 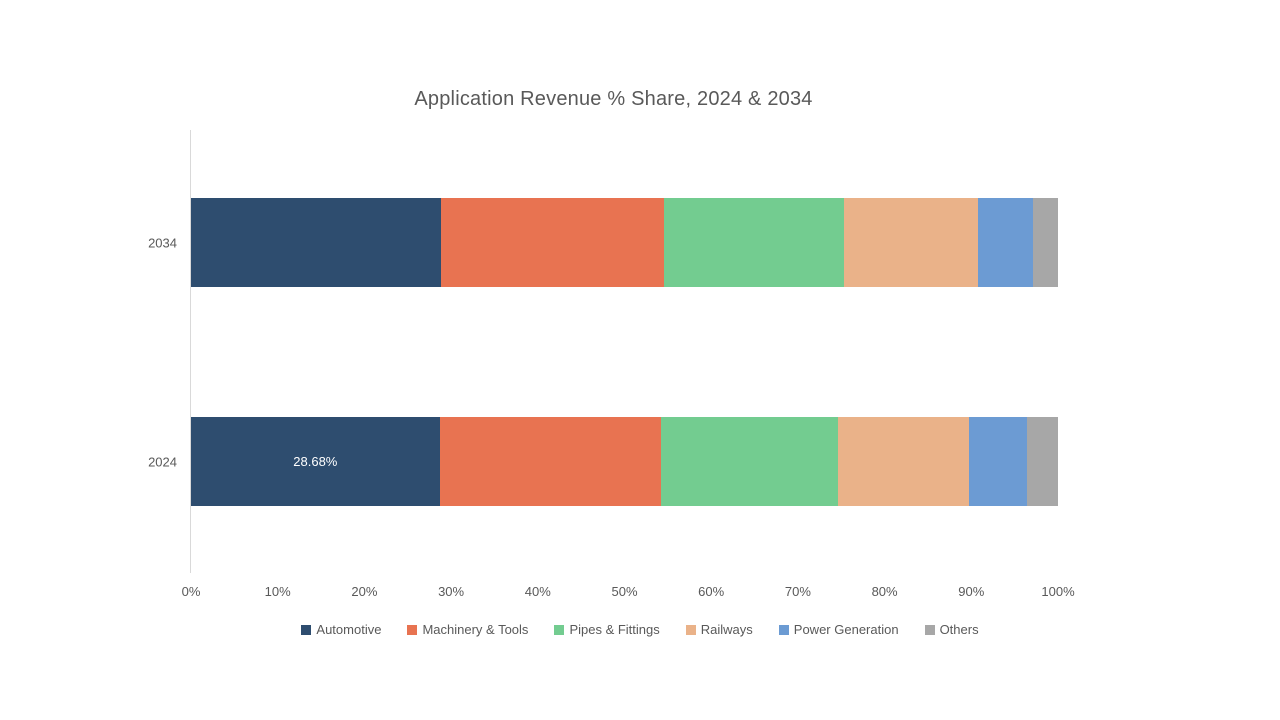 I want to click on bar-row-2034: 2034, so click(x=603, y=242).